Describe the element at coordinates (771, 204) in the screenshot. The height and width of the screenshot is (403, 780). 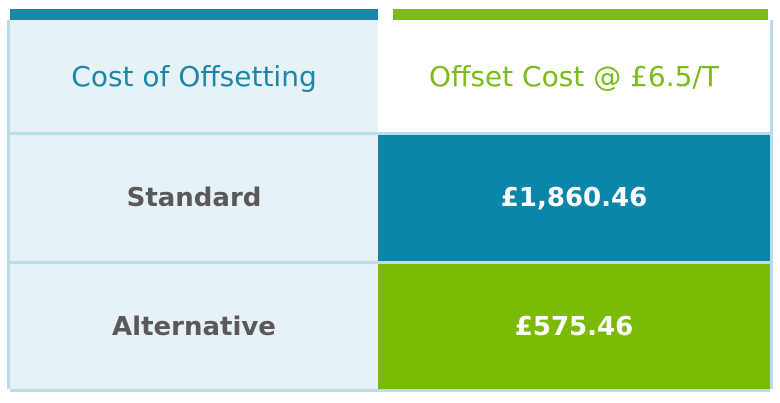
I see `table-right-border` at that location.